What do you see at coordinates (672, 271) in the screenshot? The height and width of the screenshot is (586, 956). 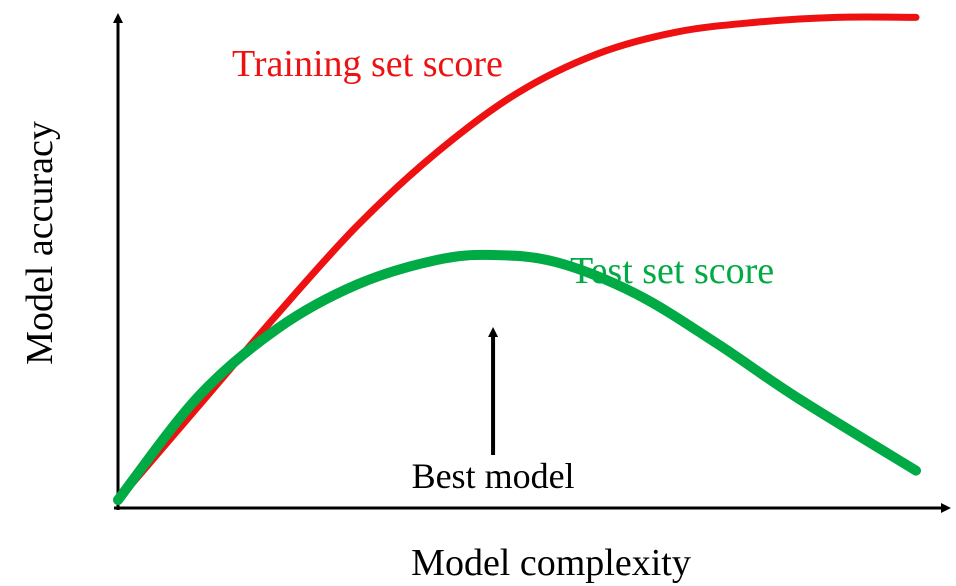 I see `test-series-label: Test set score` at bounding box center [672, 271].